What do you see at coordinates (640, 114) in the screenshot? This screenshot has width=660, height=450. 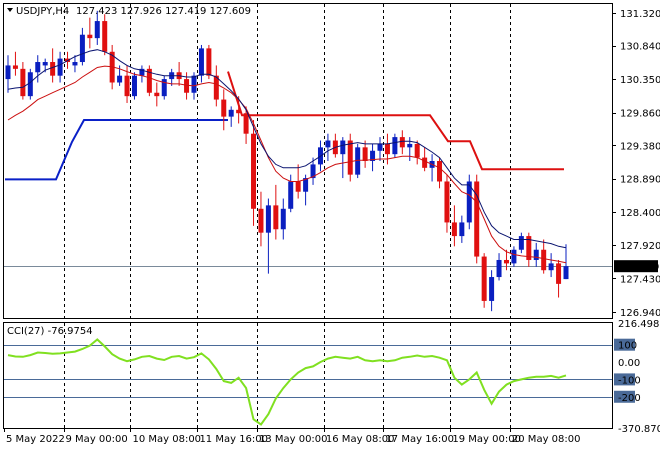 I see `price-tick-label: 129.860` at bounding box center [640, 114].